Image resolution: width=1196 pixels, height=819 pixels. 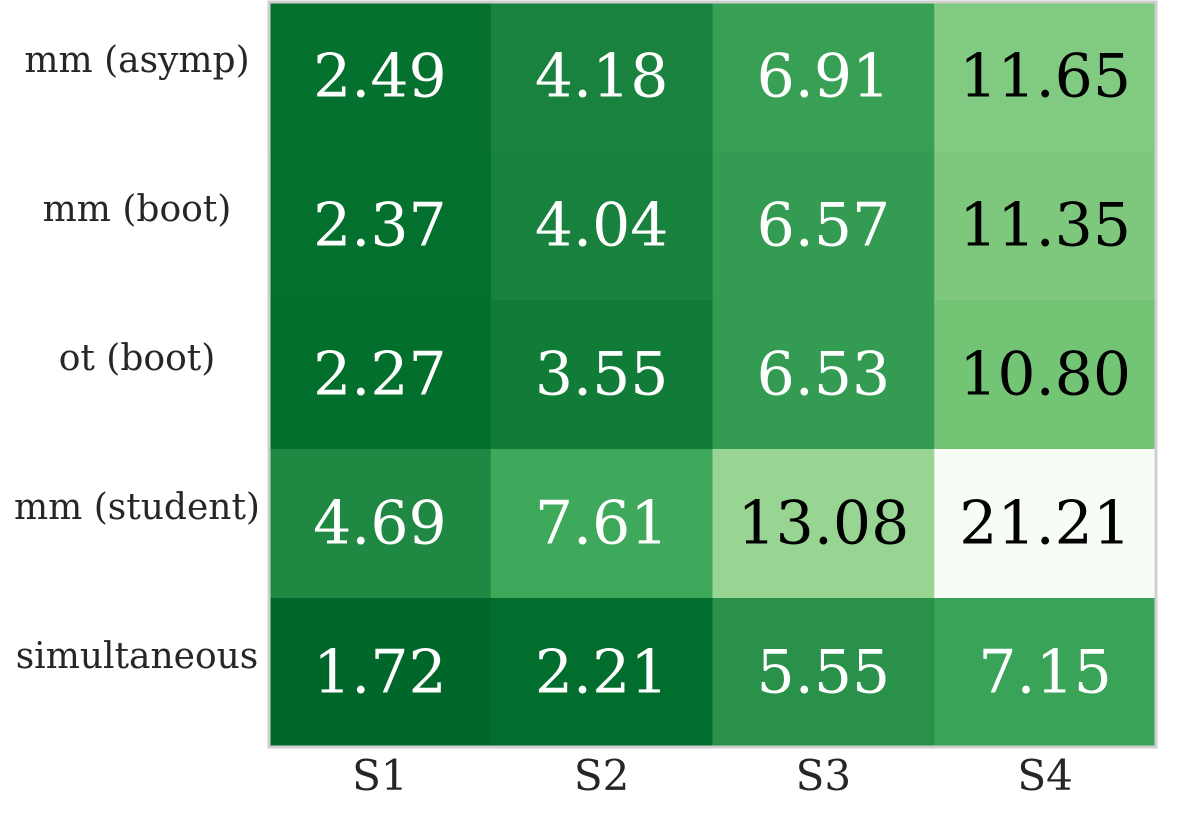 I want to click on x-tick-label: S3, so click(x=824, y=775).